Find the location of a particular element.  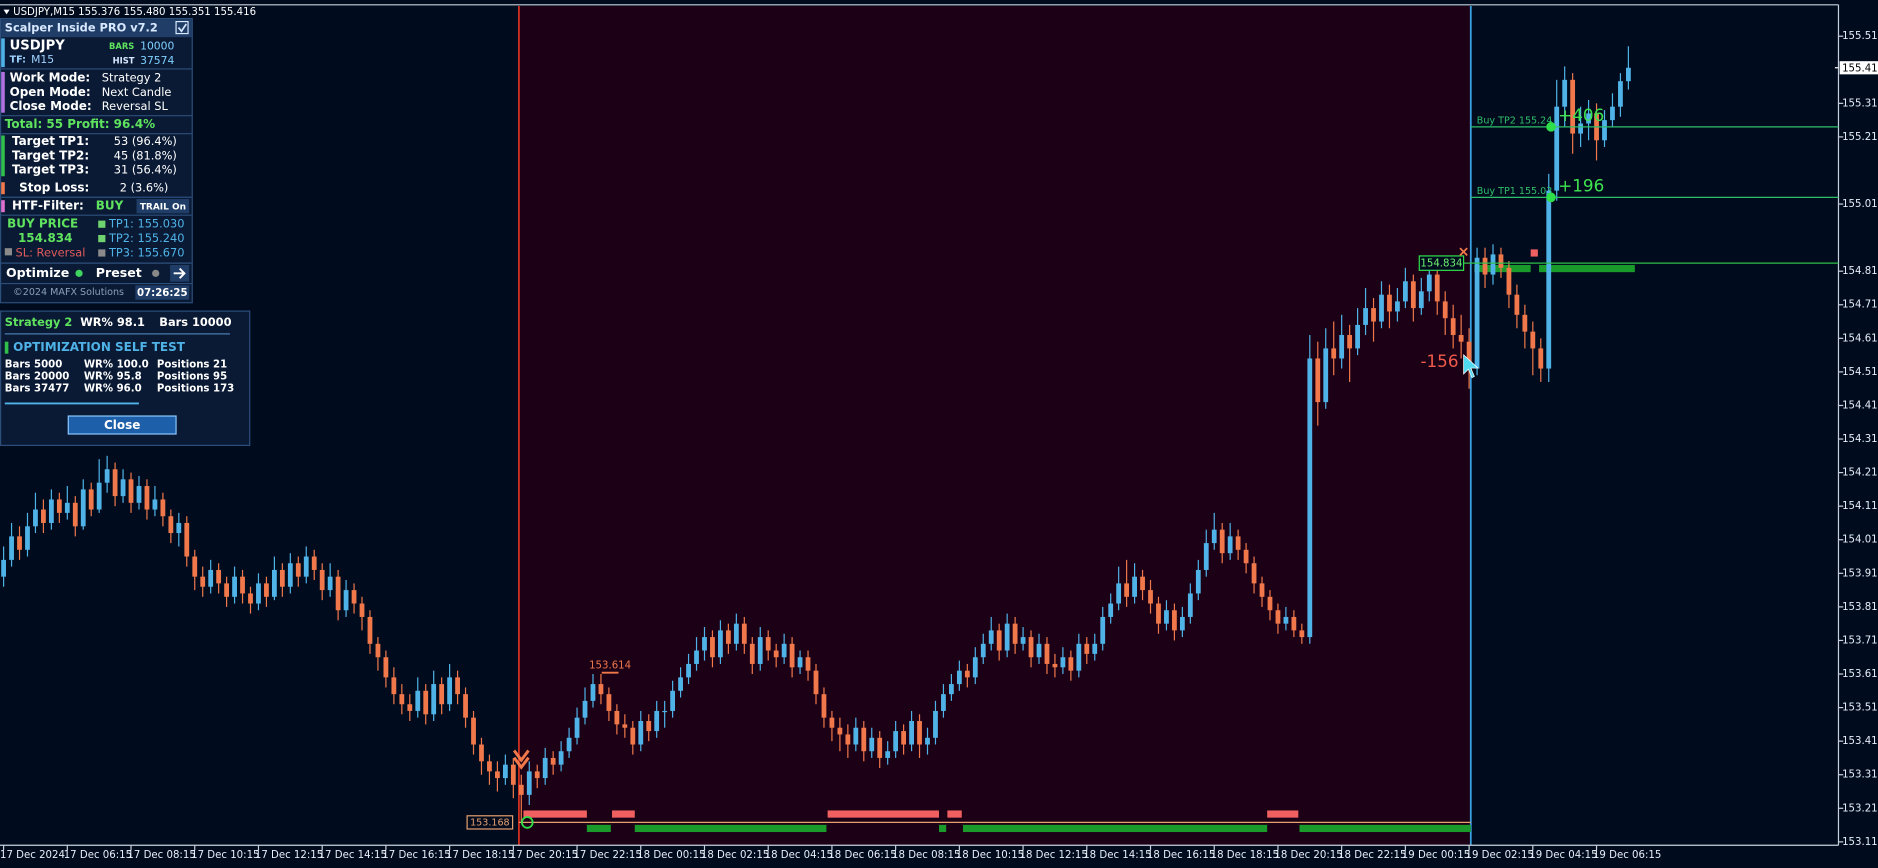

x-tick-label: 18 Dec 04:15 is located at coordinates (799, 855).